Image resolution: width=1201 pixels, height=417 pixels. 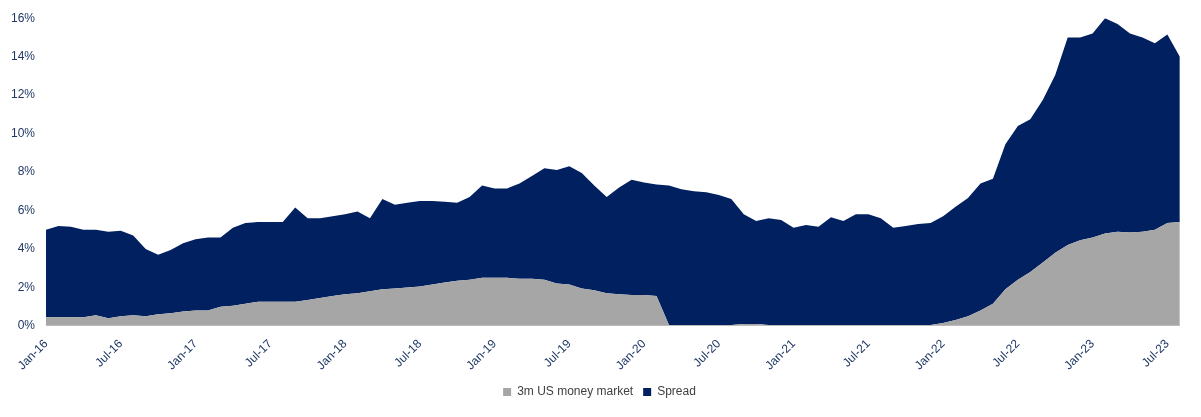 I want to click on legend-label: 3m US money market, so click(x=575, y=391).